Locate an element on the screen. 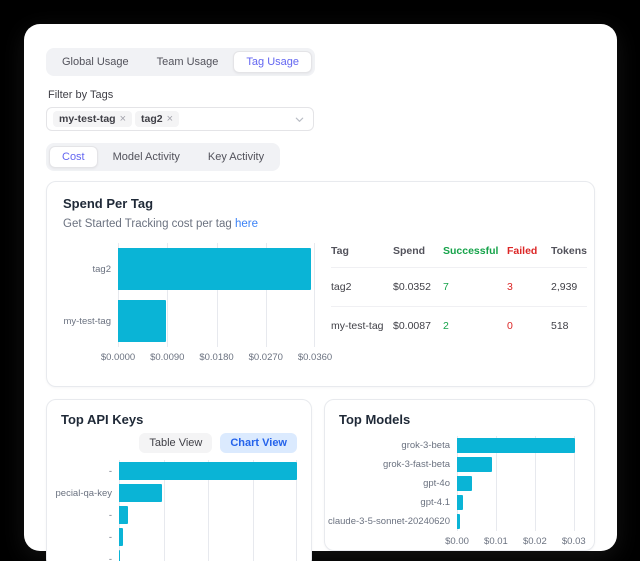 Image resolution: width=640 pixels, height=561 pixels. chart-view-button: Chart View is located at coordinates (258, 443).